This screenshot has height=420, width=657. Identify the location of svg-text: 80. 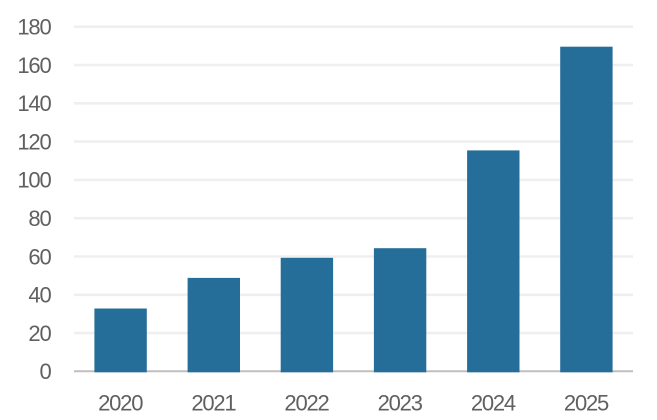
(39, 218).